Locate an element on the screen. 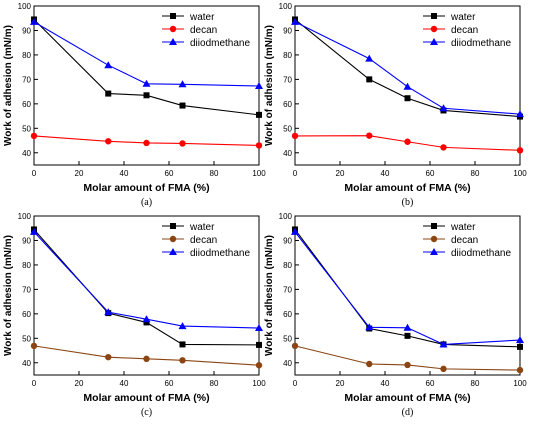 This screenshot has width=550, height=426. series-line-decan is located at coordinates (146, 355).